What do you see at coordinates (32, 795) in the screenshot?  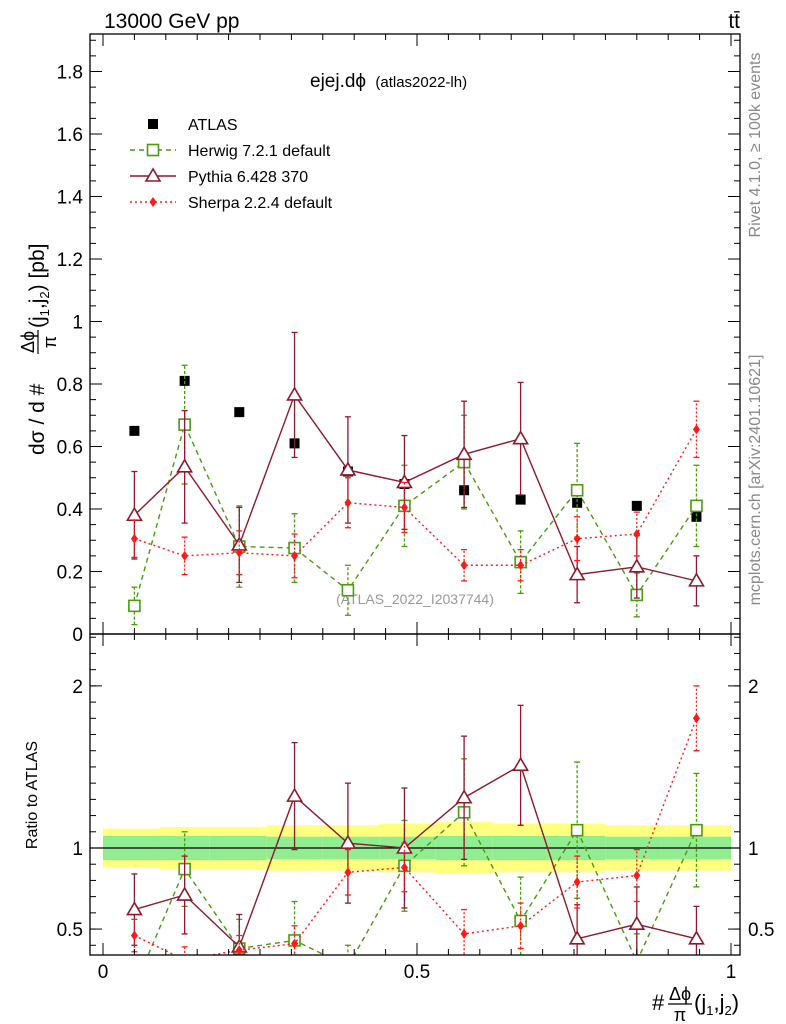 I see `ratio-ylabel: Ratio to ATLAS` at bounding box center [32, 795].